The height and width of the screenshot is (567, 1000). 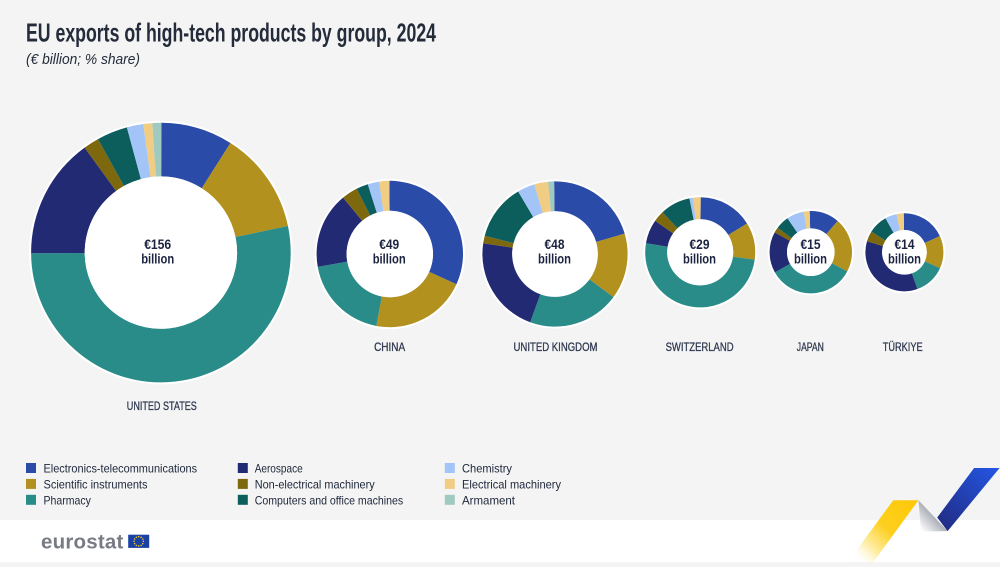 I want to click on svg-text: Scientific instruments, so click(x=96, y=485).